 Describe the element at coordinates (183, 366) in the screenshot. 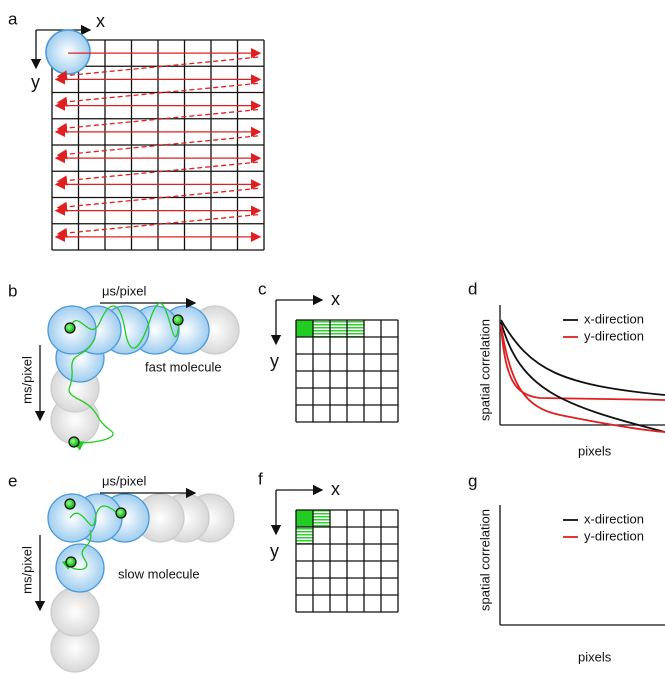

I see `caption: fast molecule` at that location.